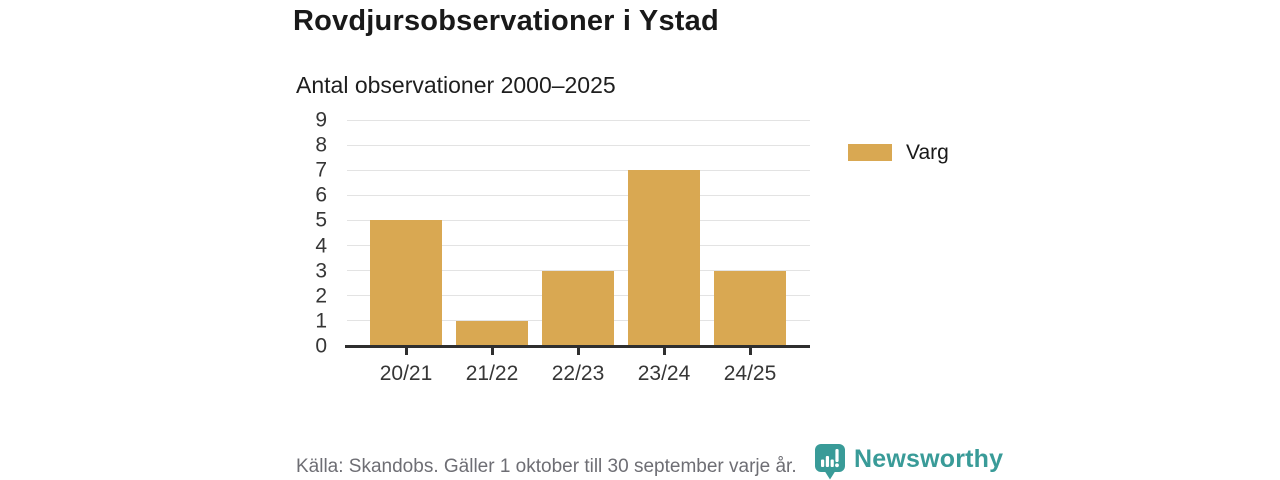  Describe the element at coordinates (664, 258) in the screenshot. I see `bar-23/24` at that location.